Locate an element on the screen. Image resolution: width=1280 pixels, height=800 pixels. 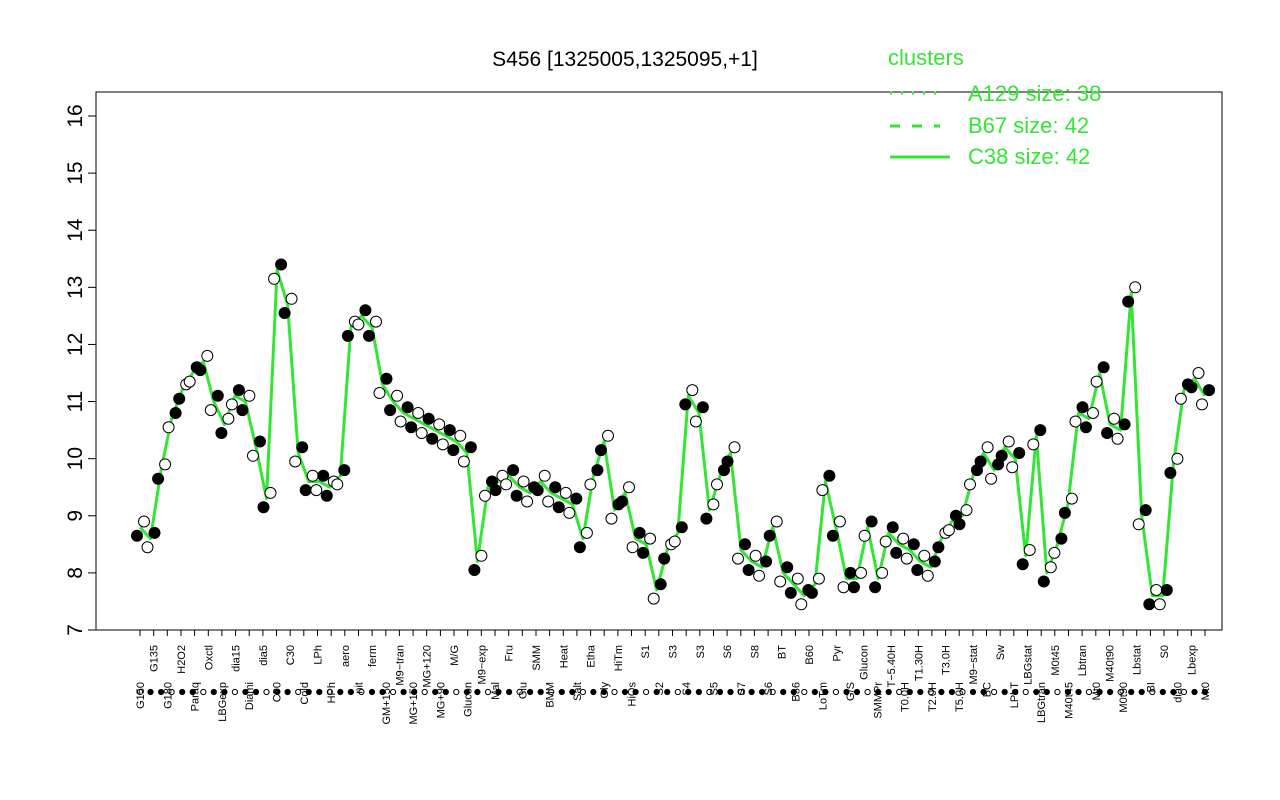
x-tick-label: Salt is located at coordinates (578, 691).